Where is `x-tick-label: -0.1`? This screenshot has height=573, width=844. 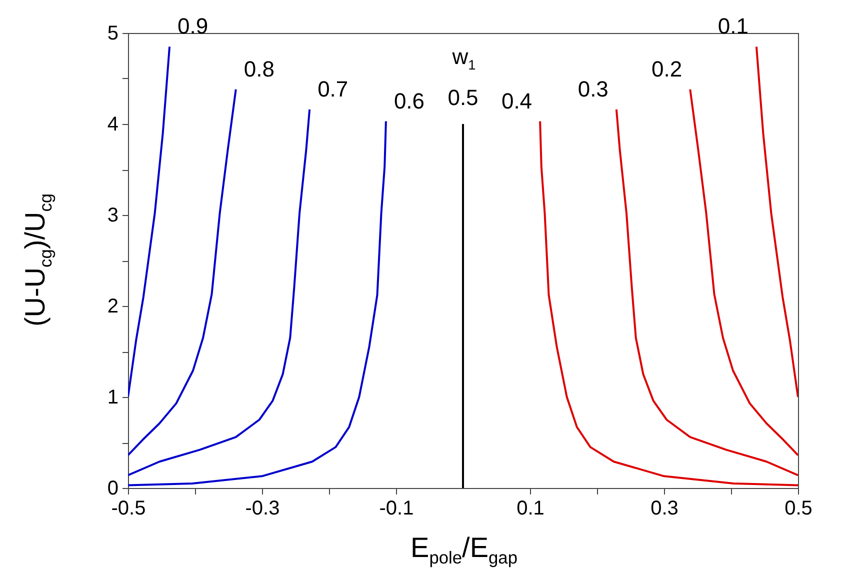 x-tick-label: -0.1 is located at coordinates (396, 509).